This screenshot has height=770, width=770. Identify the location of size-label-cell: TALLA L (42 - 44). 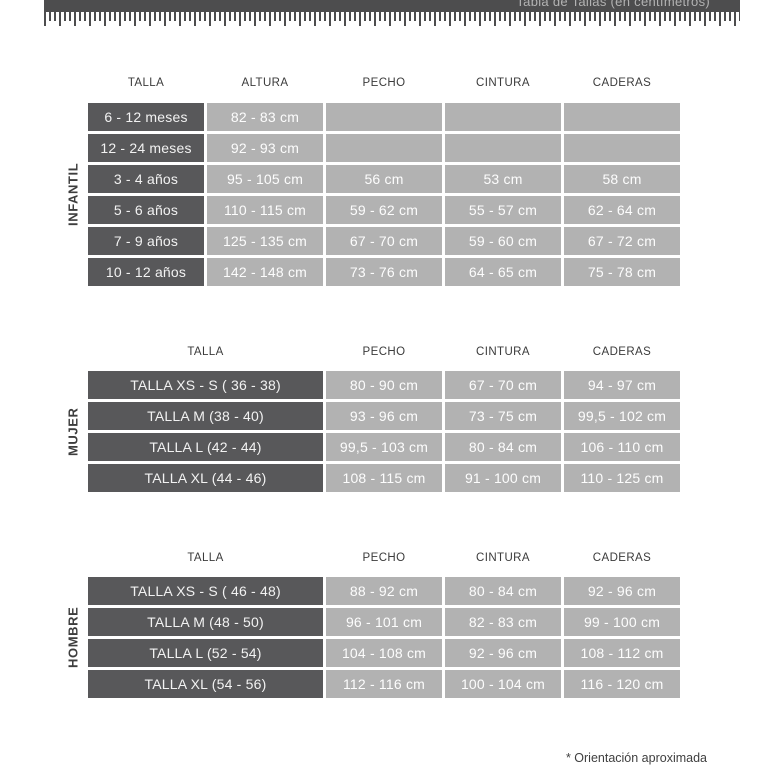
(205, 447).